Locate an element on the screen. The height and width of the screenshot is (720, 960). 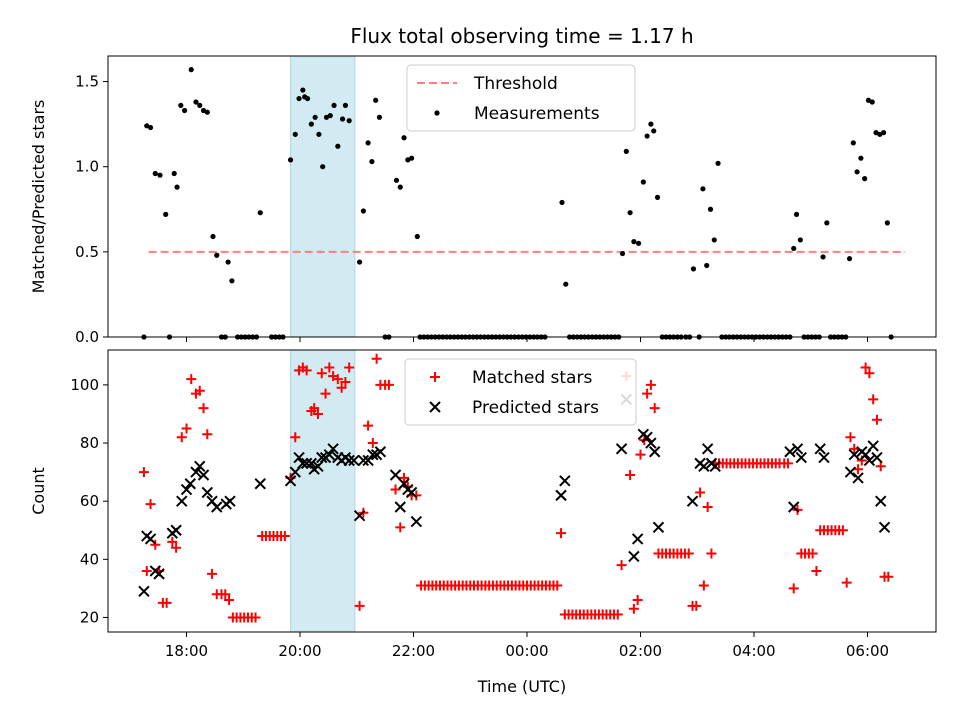
legend-label: Matched stars is located at coordinates (532, 378).